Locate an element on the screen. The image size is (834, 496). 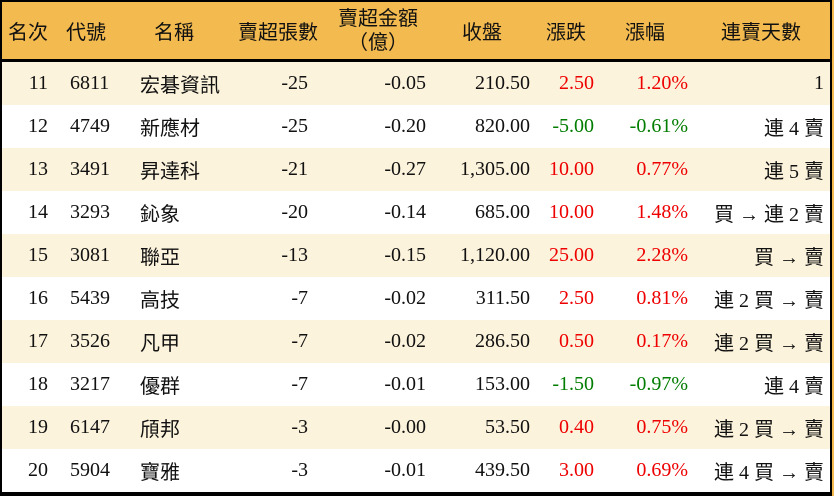
change-pct-cell: 0.75% is located at coordinates (645, 427).